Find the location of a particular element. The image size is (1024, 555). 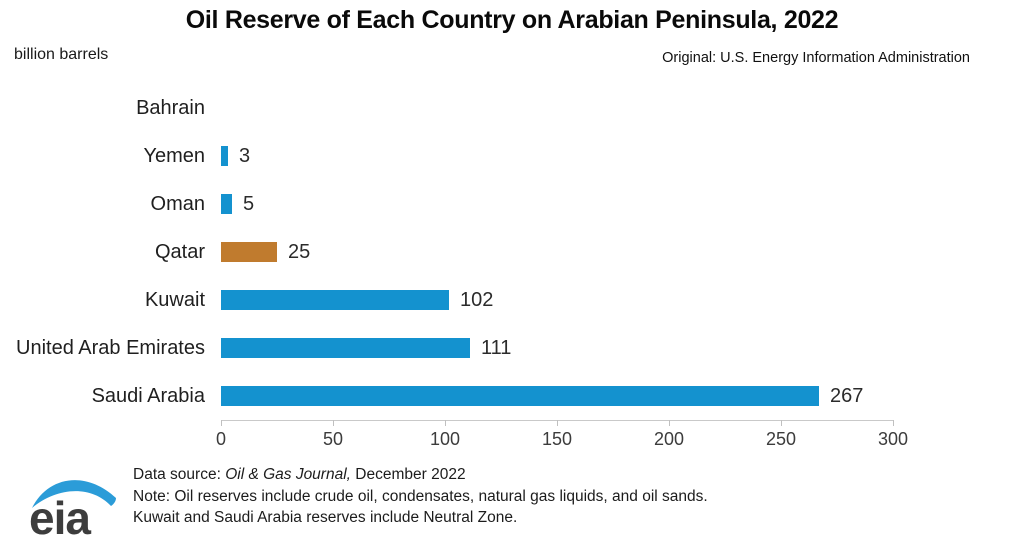

bar-track: 111 is located at coordinates (366, 348).